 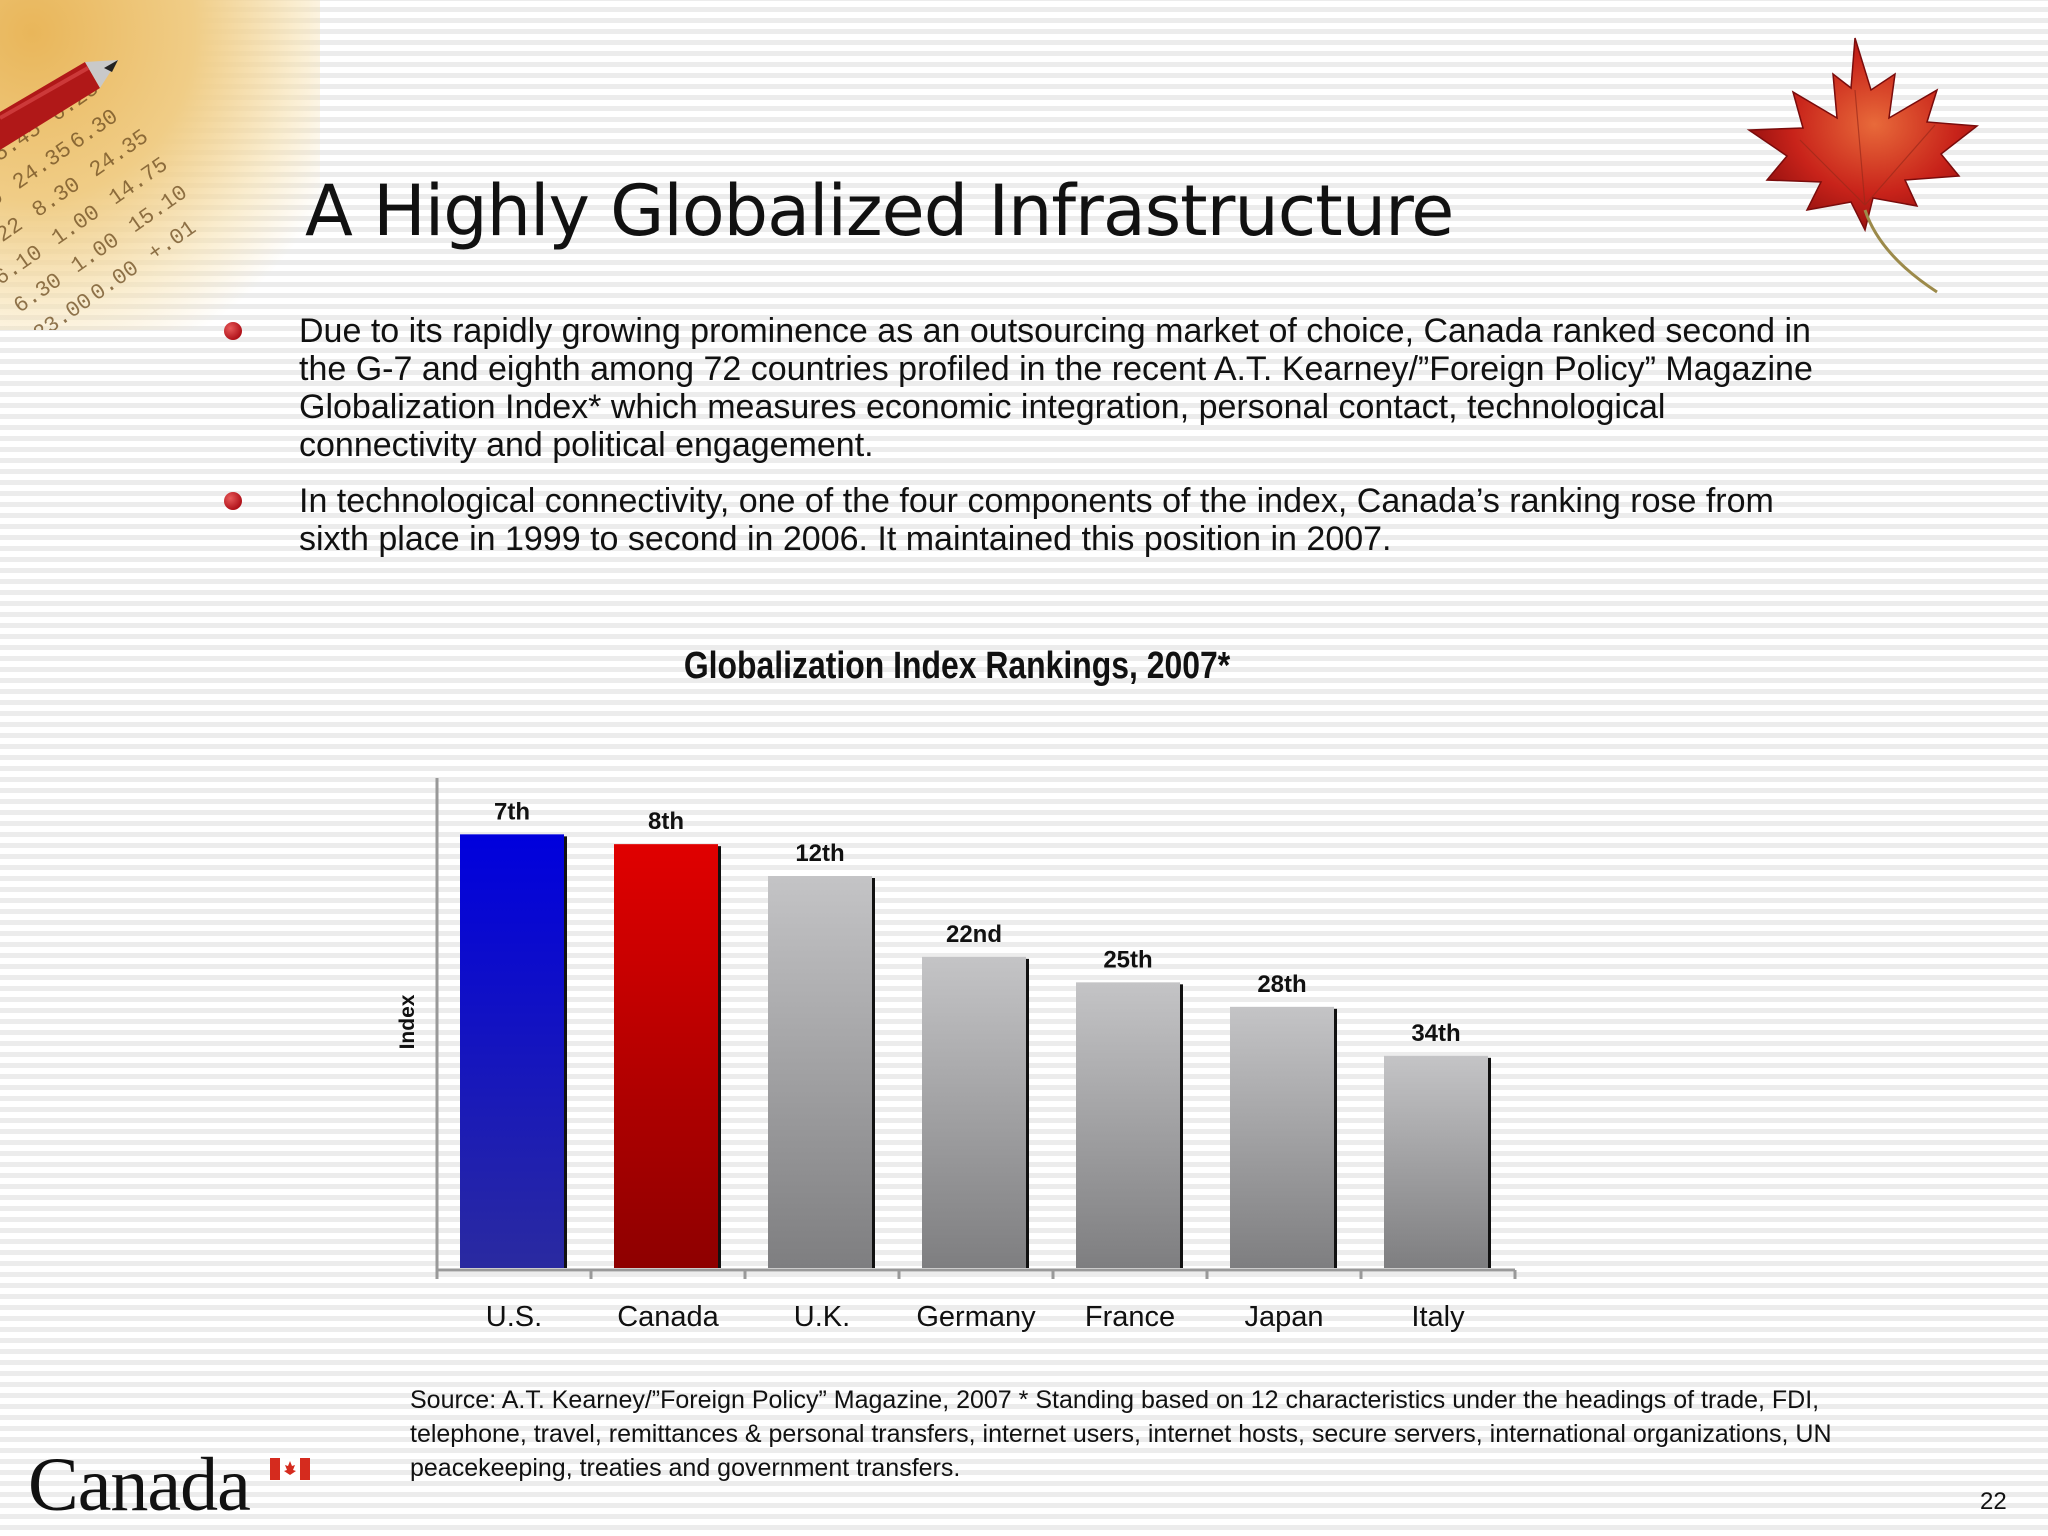 I want to click on data-label: 25th, so click(x=1127, y=959).